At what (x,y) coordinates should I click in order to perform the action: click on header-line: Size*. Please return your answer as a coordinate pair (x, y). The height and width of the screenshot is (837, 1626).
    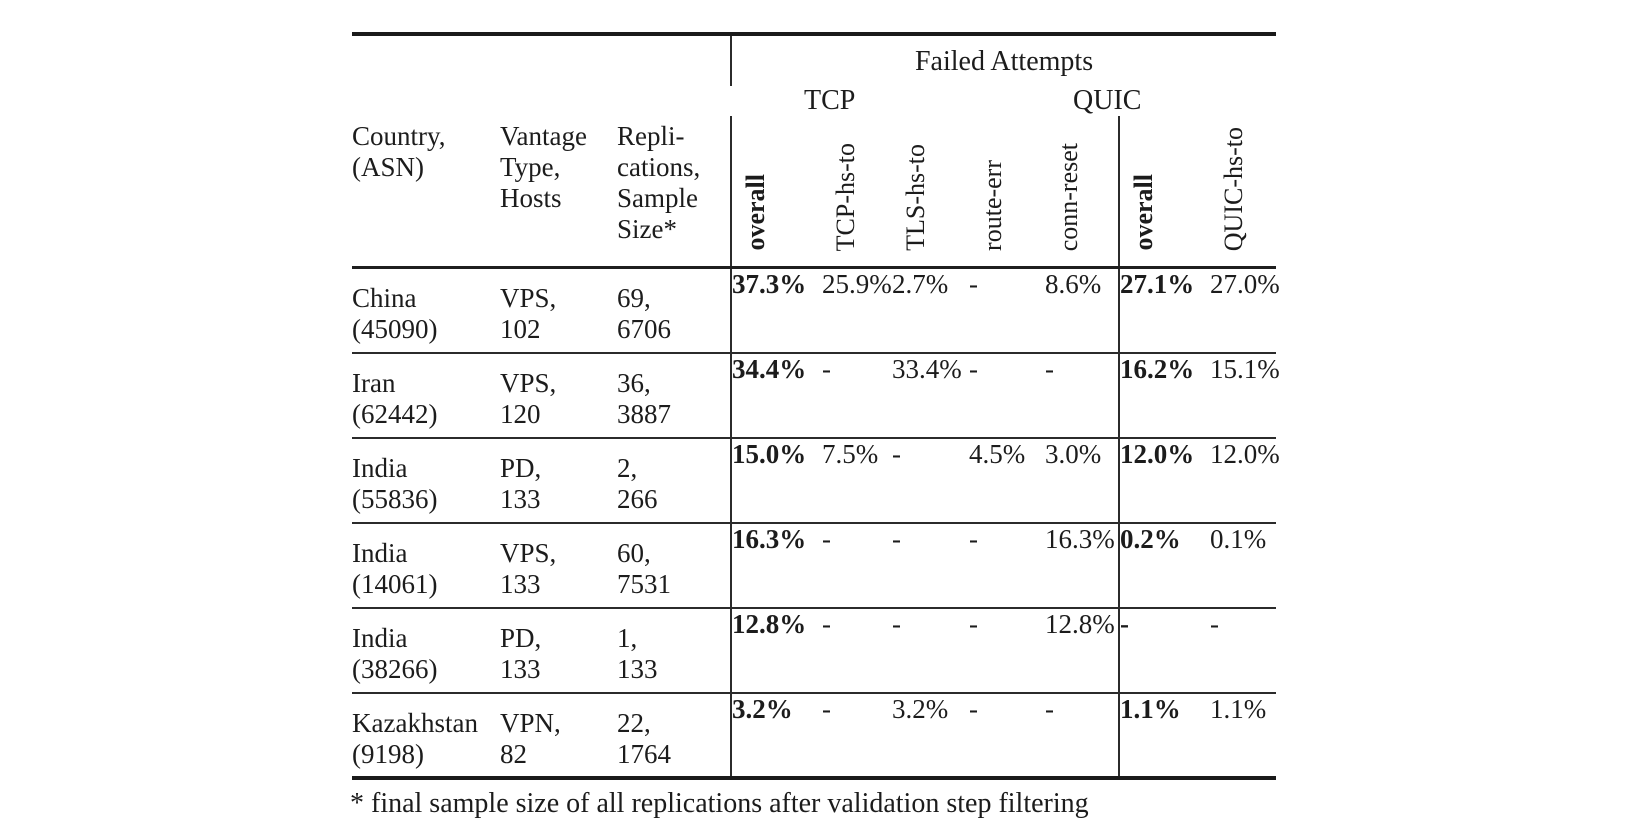
    Looking at the image, I should click on (647, 229).